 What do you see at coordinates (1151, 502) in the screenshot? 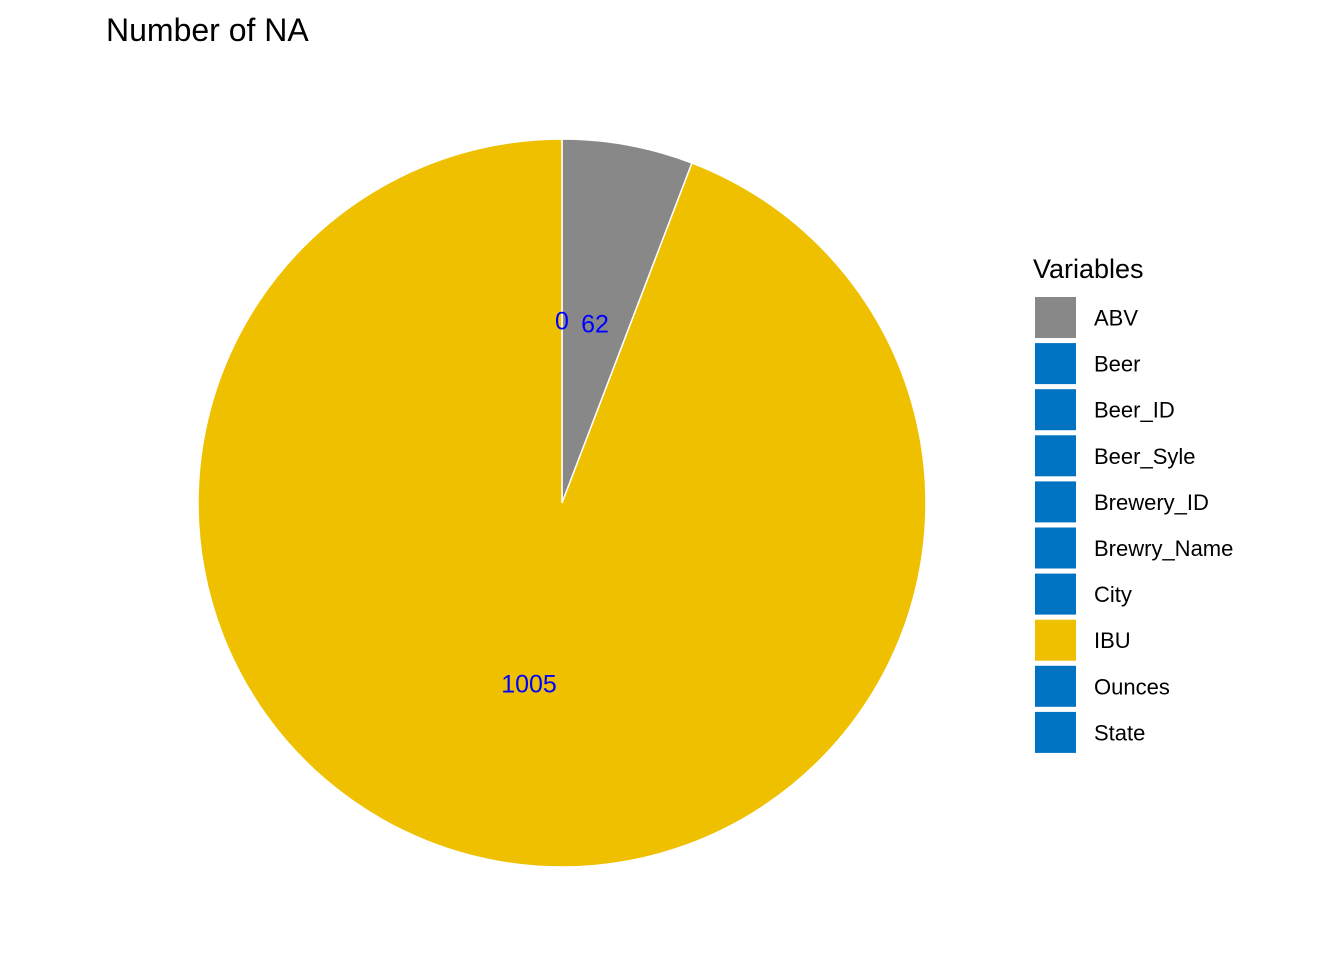
I see `legend-label: Brewery_ID` at bounding box center [1151, 502].